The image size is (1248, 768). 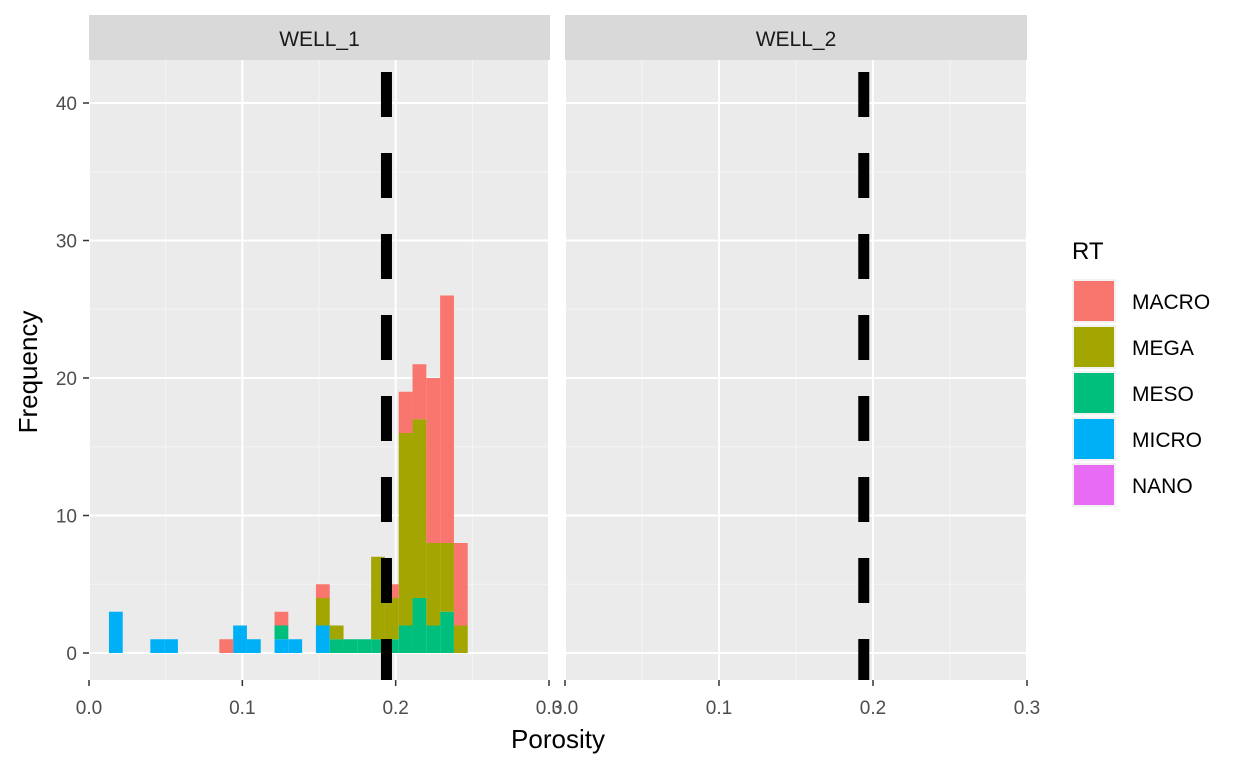 What do you see at coordinates (558, 739) in the screenshot?
I see `x-axis-title: Porosity` at bounding box center [558, 739].